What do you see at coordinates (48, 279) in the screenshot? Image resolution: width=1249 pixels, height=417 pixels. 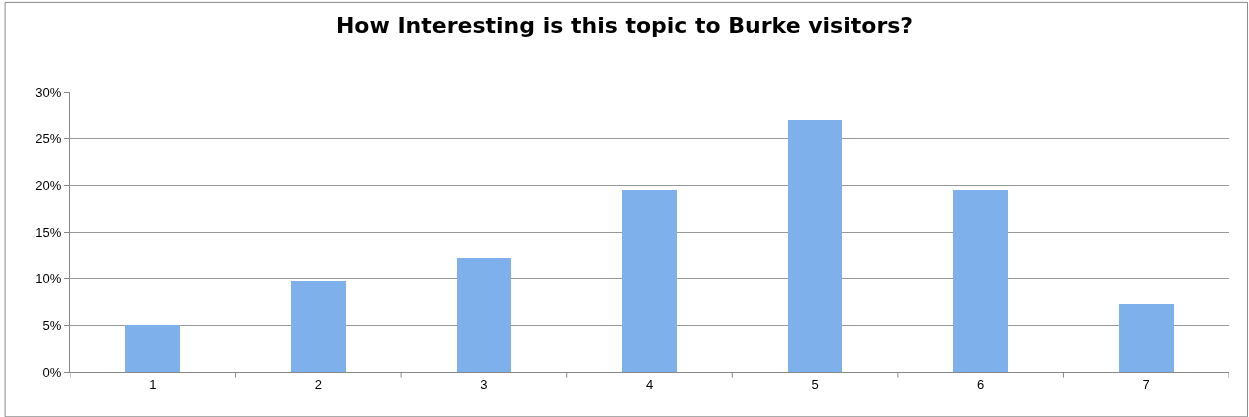 I see `y-tick-label: 10%` at bounding box center [48, 279].